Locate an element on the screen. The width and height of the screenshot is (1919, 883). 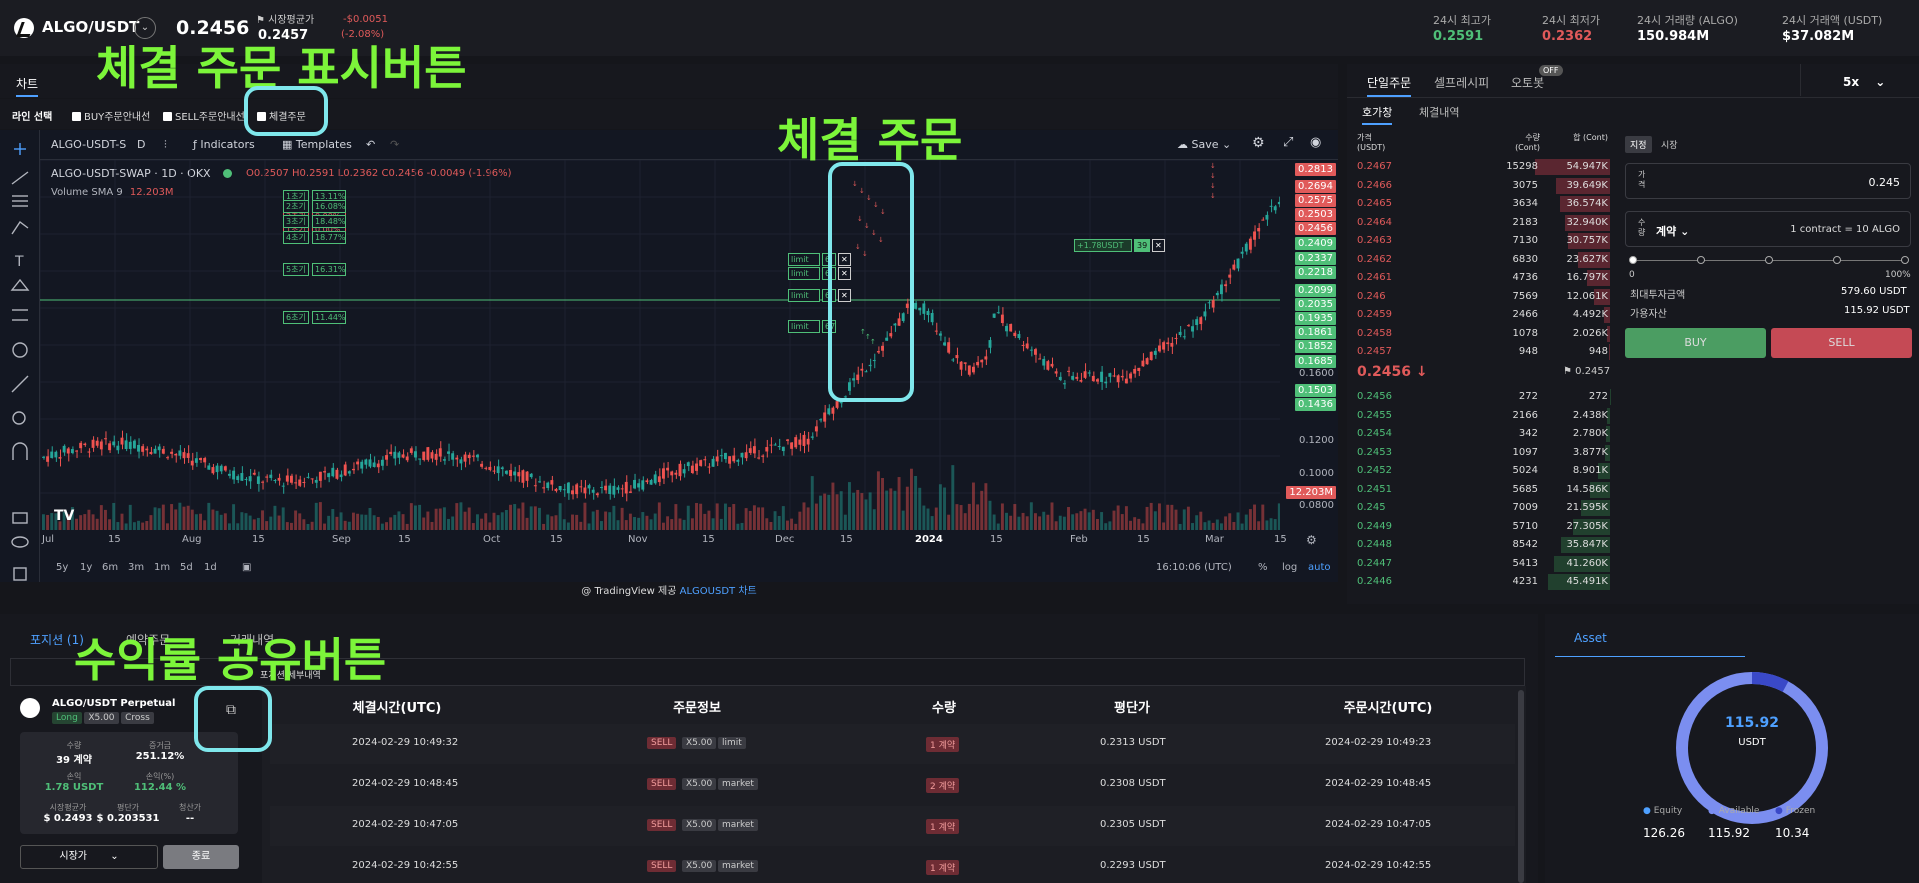
tab-history: 거래내역 is located at coordinates (252, 640).